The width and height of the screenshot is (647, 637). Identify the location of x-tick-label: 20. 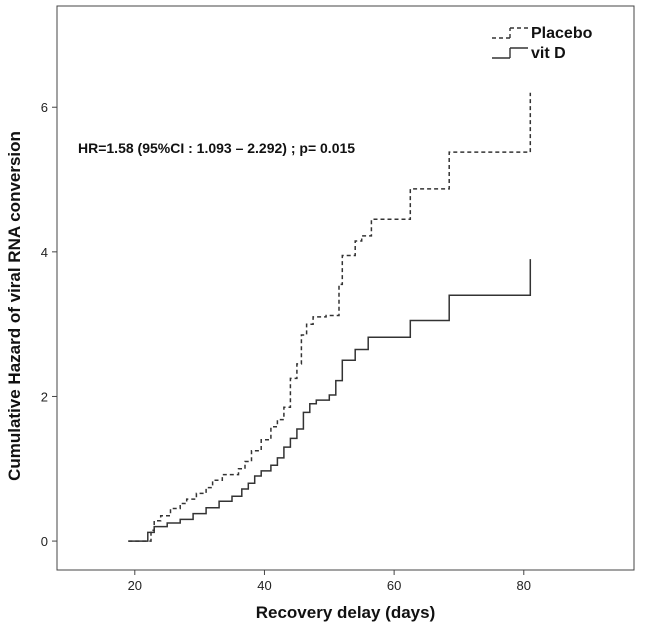
(135, 585).